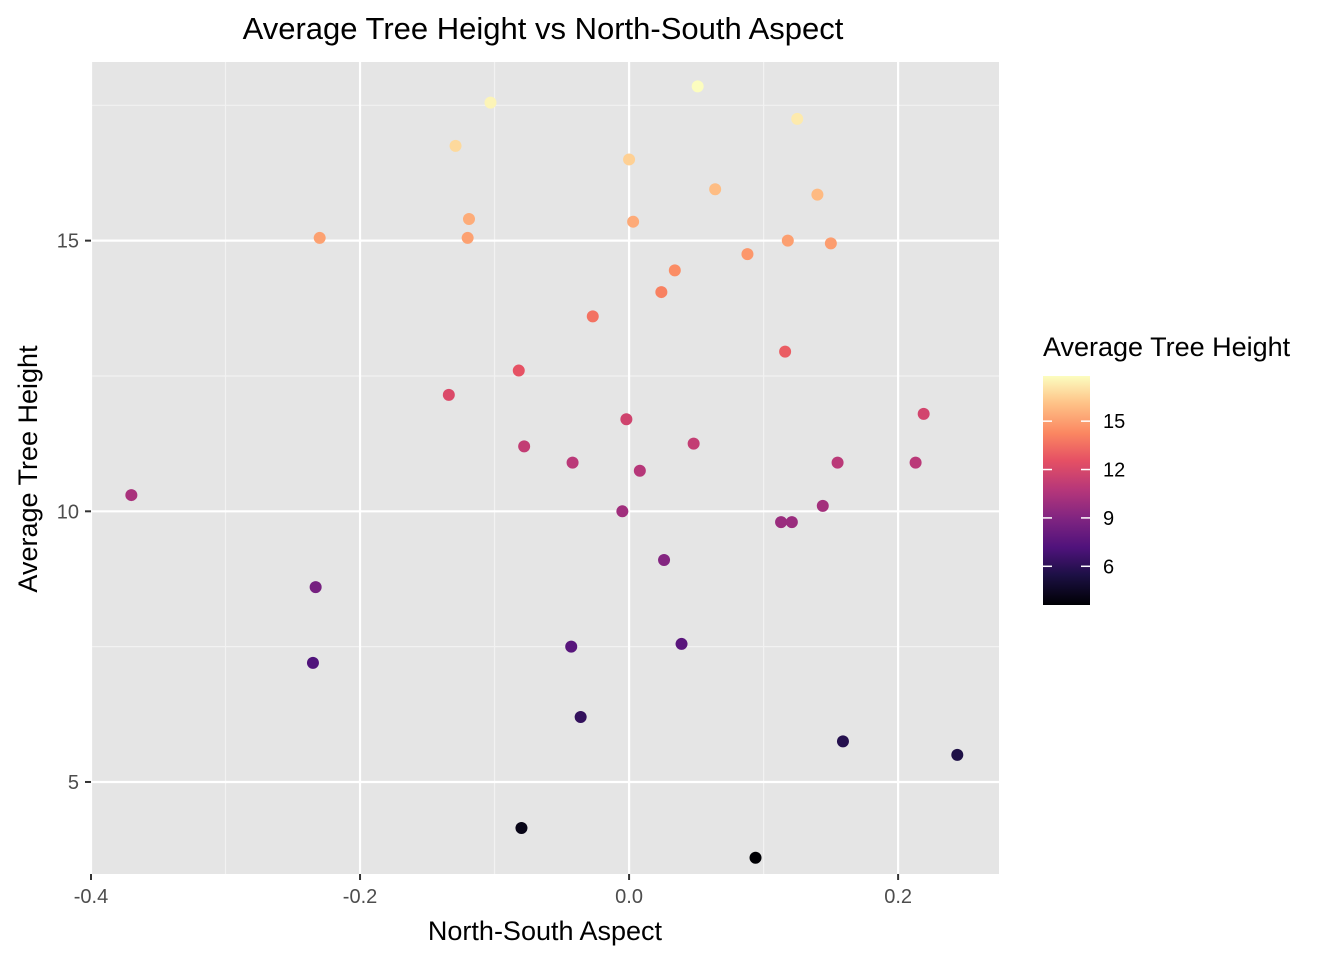 The width and height of the screenshot is (1344, 960). What do you see at coordinates (898, 897) in the screenshot?
I see `x-tick-label: 0.2` at bounding box center [898, 897].